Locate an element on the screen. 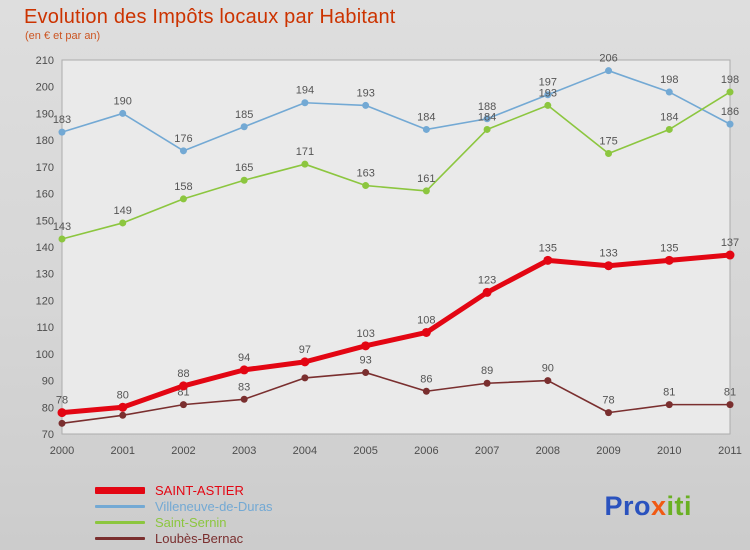  svg-text: 180 is located at coordinates (45, 141).